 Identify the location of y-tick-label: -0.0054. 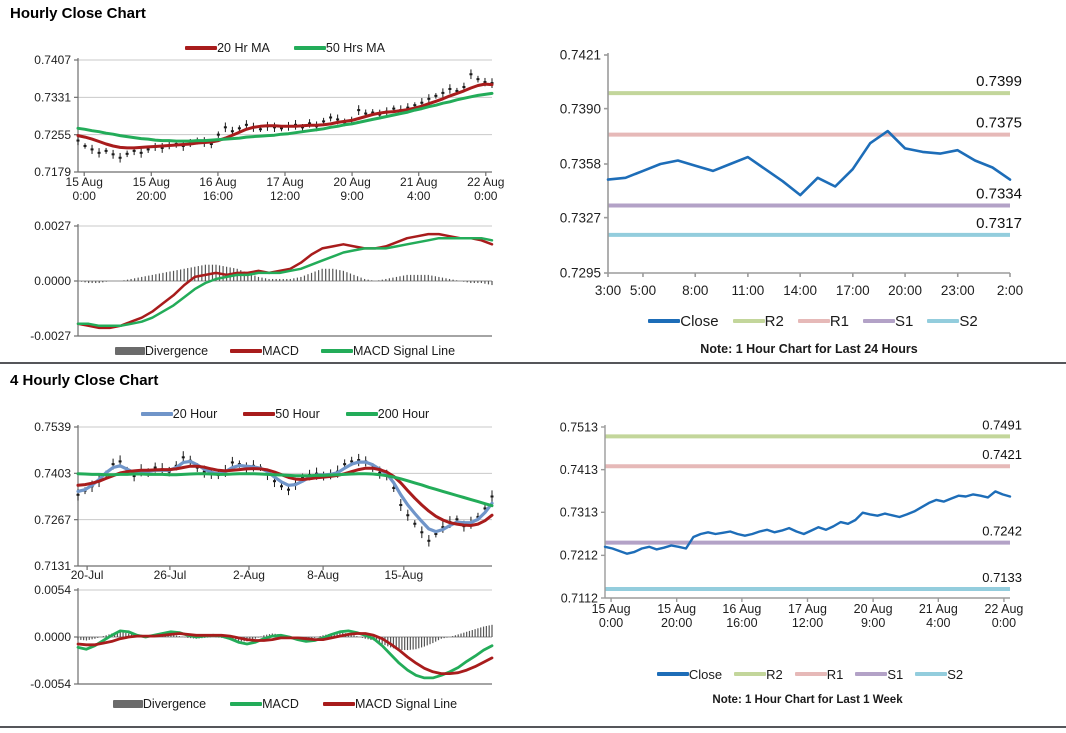
(50, 684).